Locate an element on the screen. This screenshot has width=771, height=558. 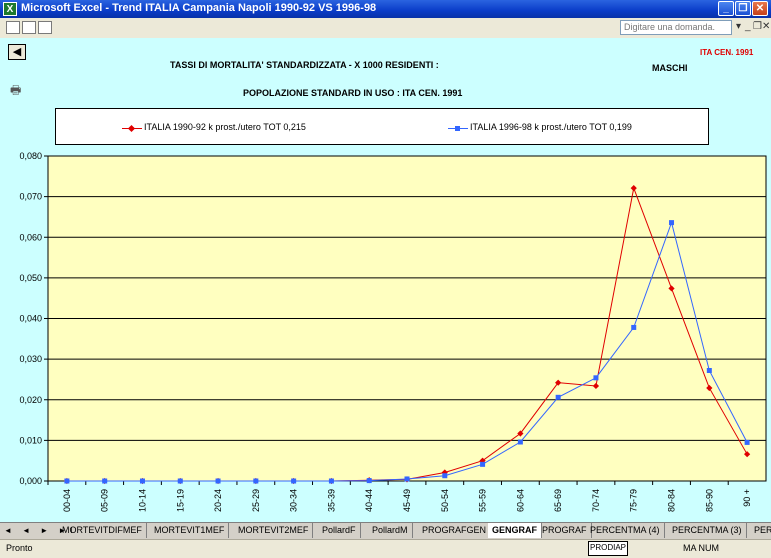
x-tick-label: 90 + is located at coordinates (747, 498).